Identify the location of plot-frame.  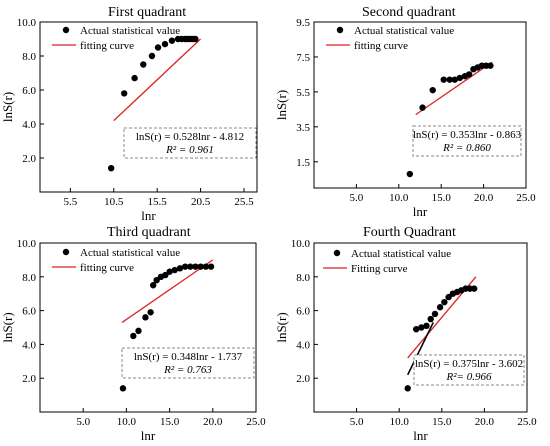
(420, 327).